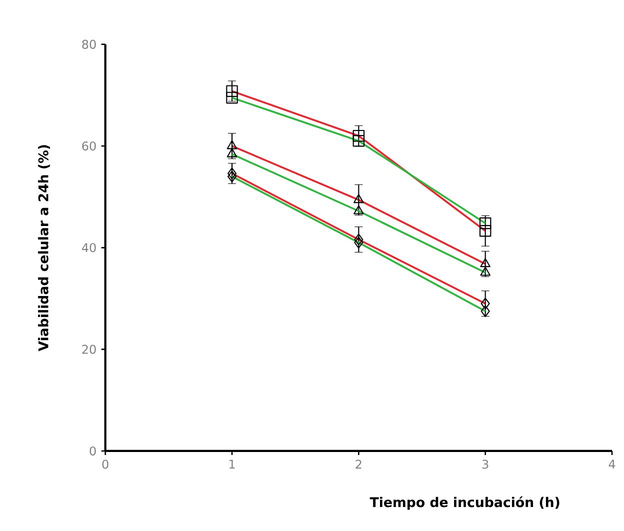 The width and height of the screenshot is (624, 531). I want to click on x-tick-label: 1, so click(232, 464).